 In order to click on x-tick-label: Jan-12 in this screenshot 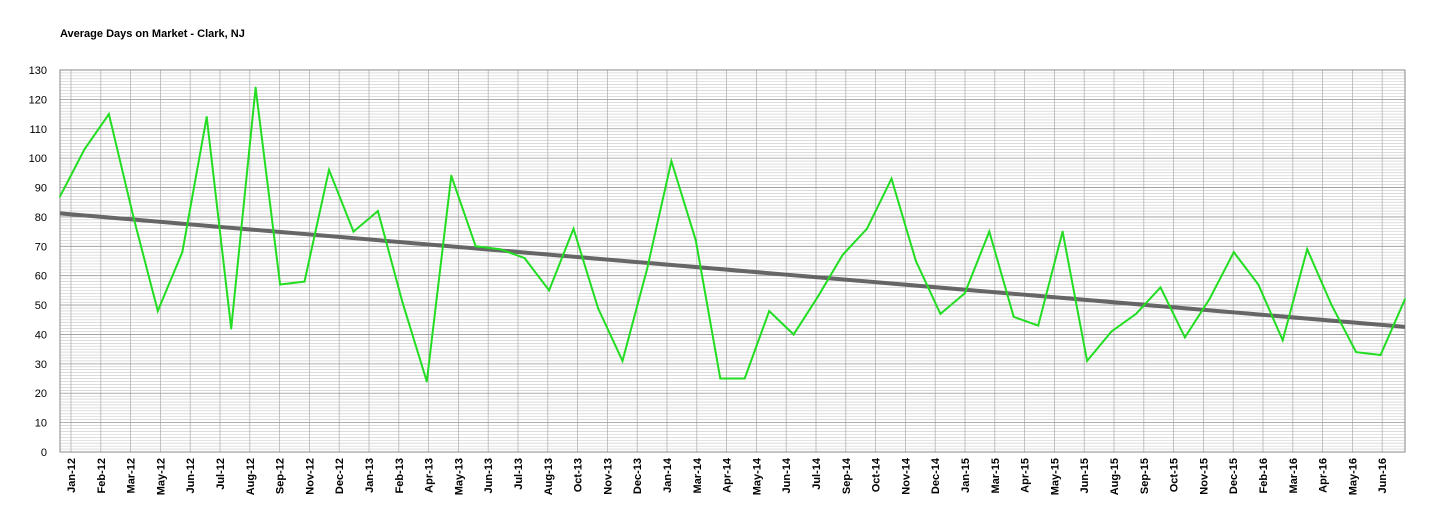, I will do `click(72, 475)`.